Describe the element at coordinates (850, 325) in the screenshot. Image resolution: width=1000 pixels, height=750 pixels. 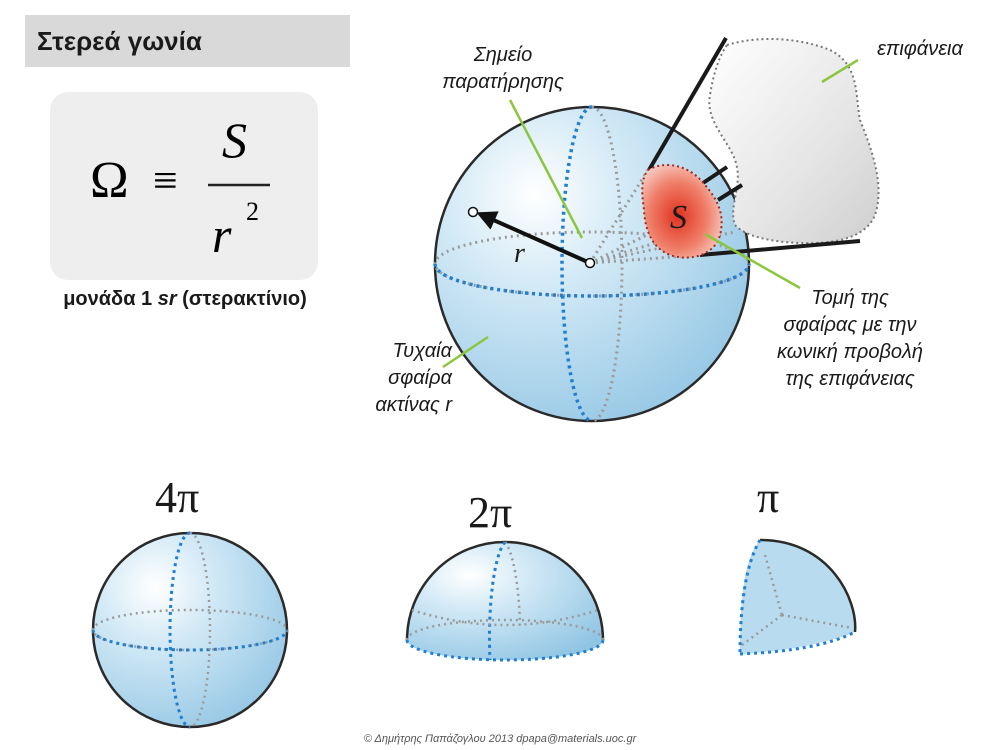
I see `intersection-label-line-2: σφαίρας με την` at that location.